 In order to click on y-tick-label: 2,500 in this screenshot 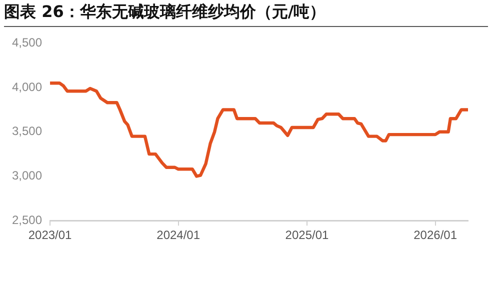, I will do `click(27, 219)`.